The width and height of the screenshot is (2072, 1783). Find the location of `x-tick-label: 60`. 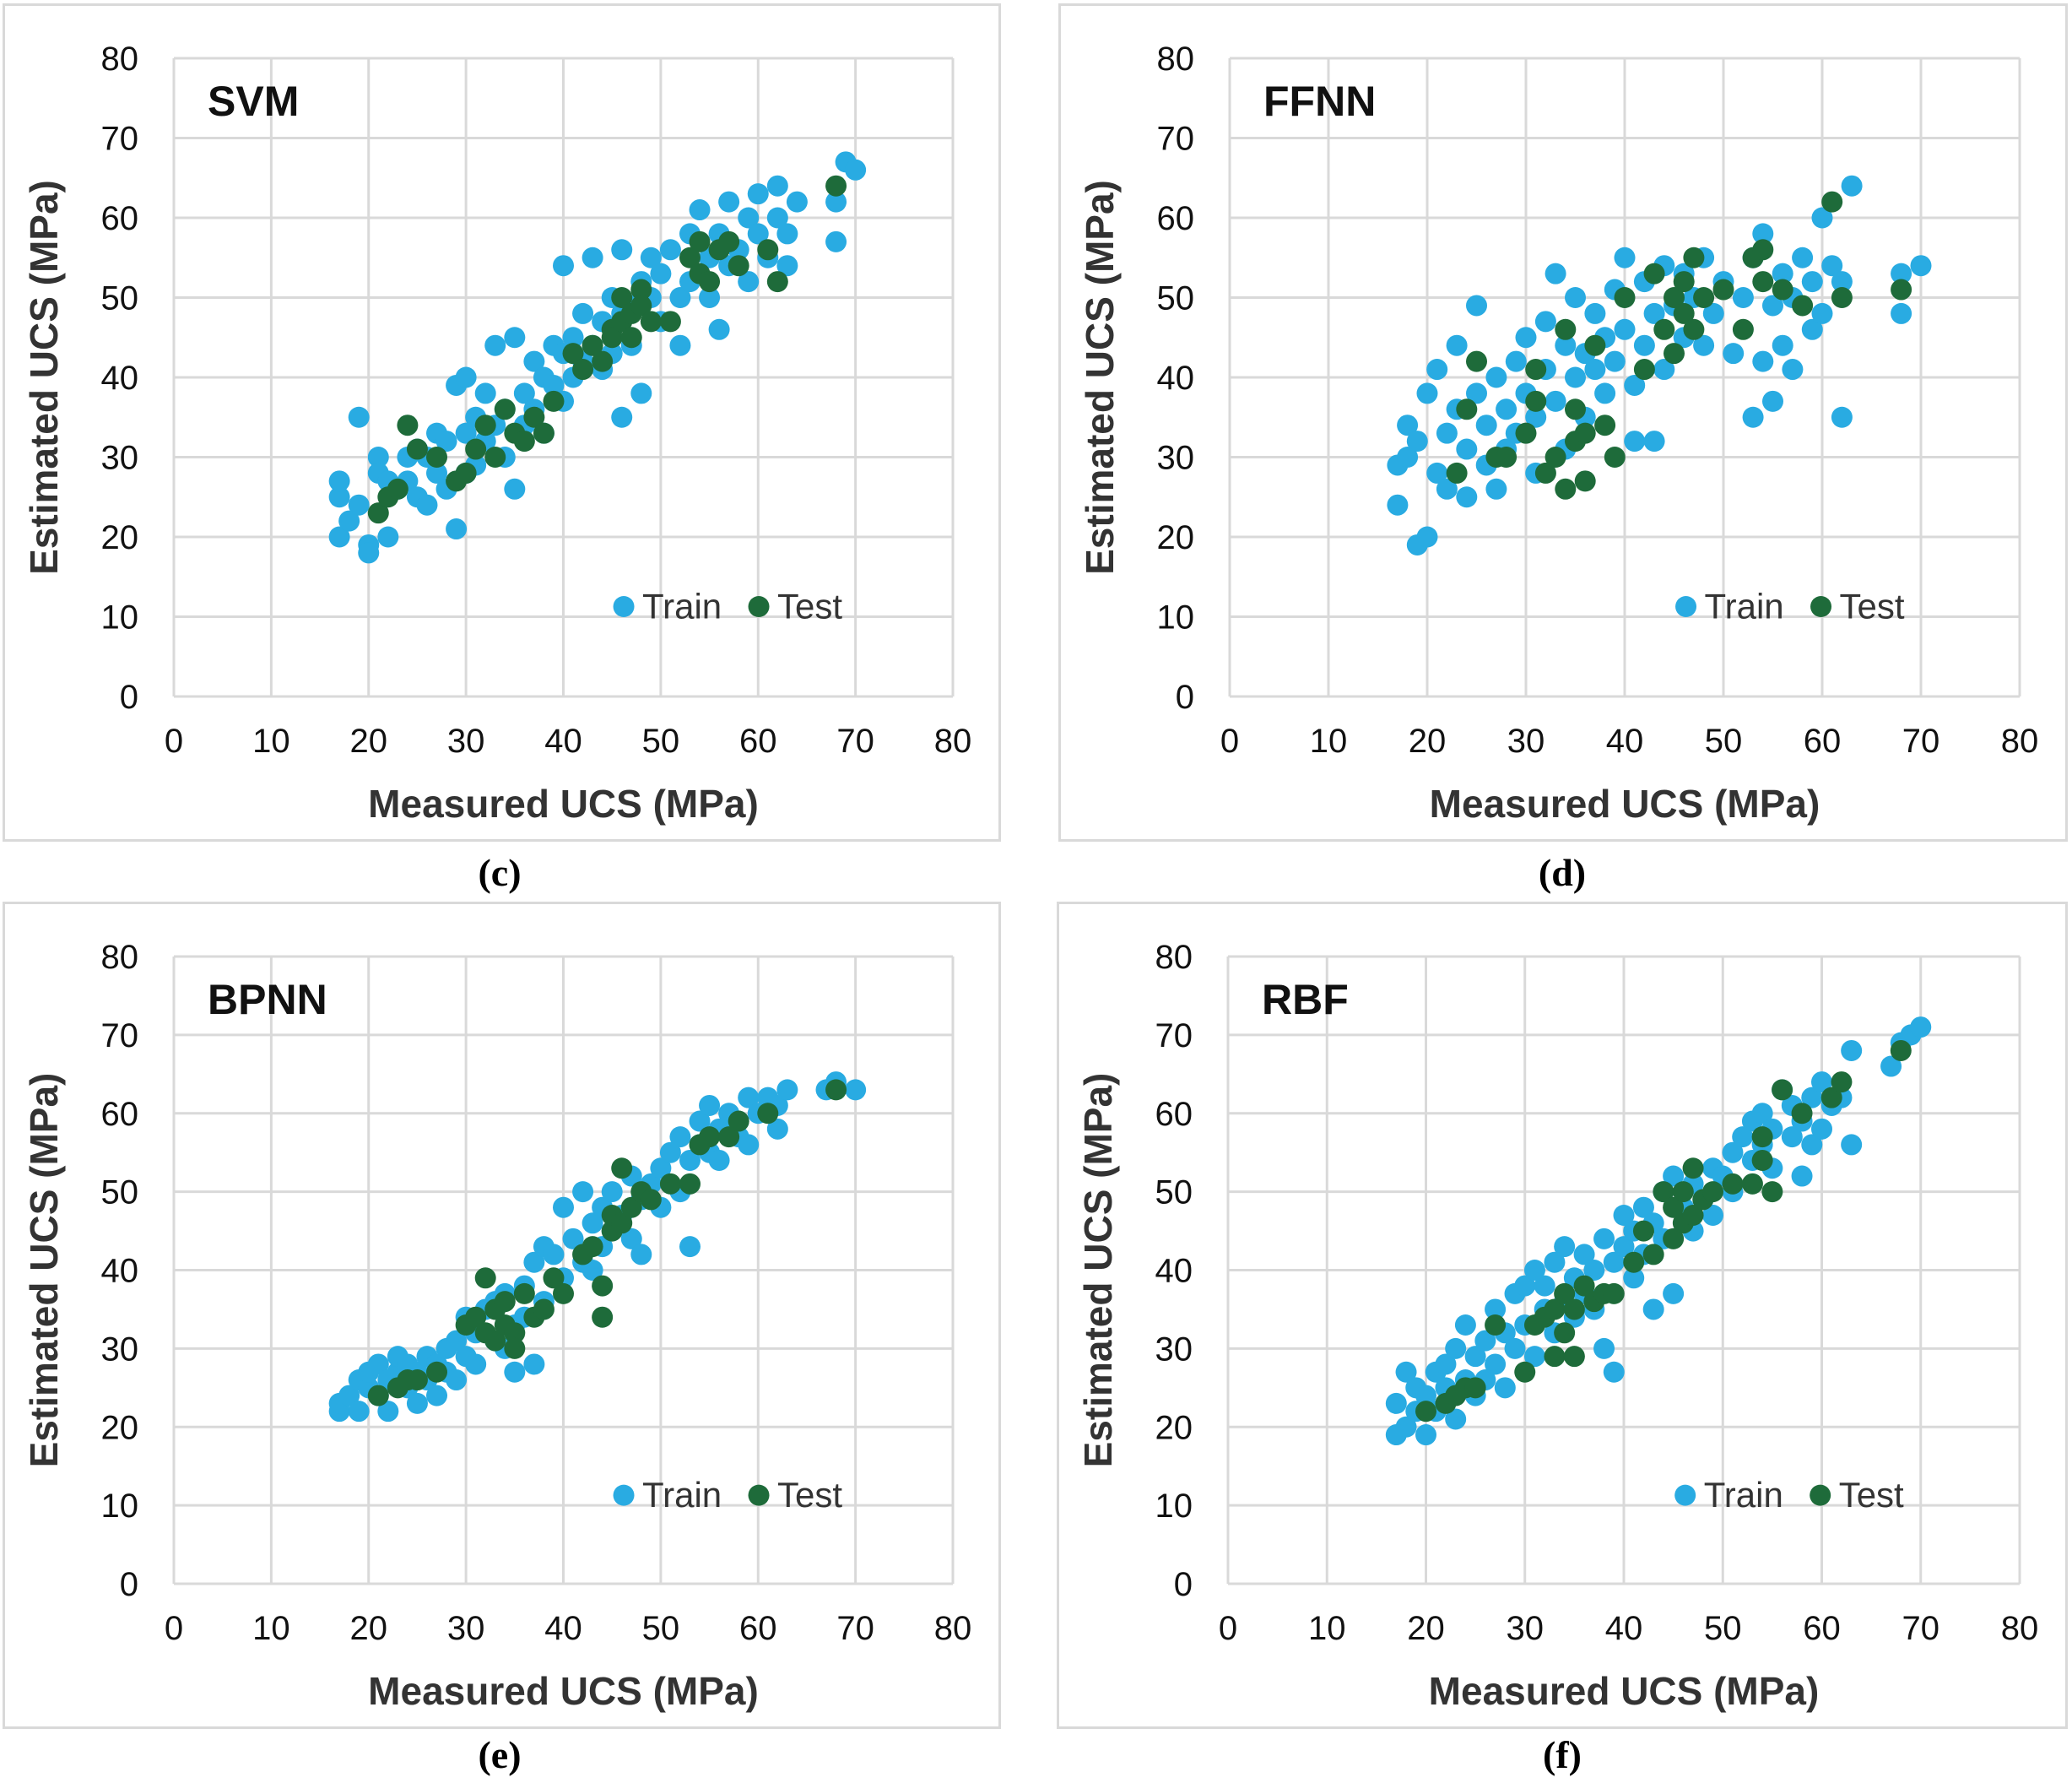

x-tick-label: 60 is located at coordinates (1823, 741).